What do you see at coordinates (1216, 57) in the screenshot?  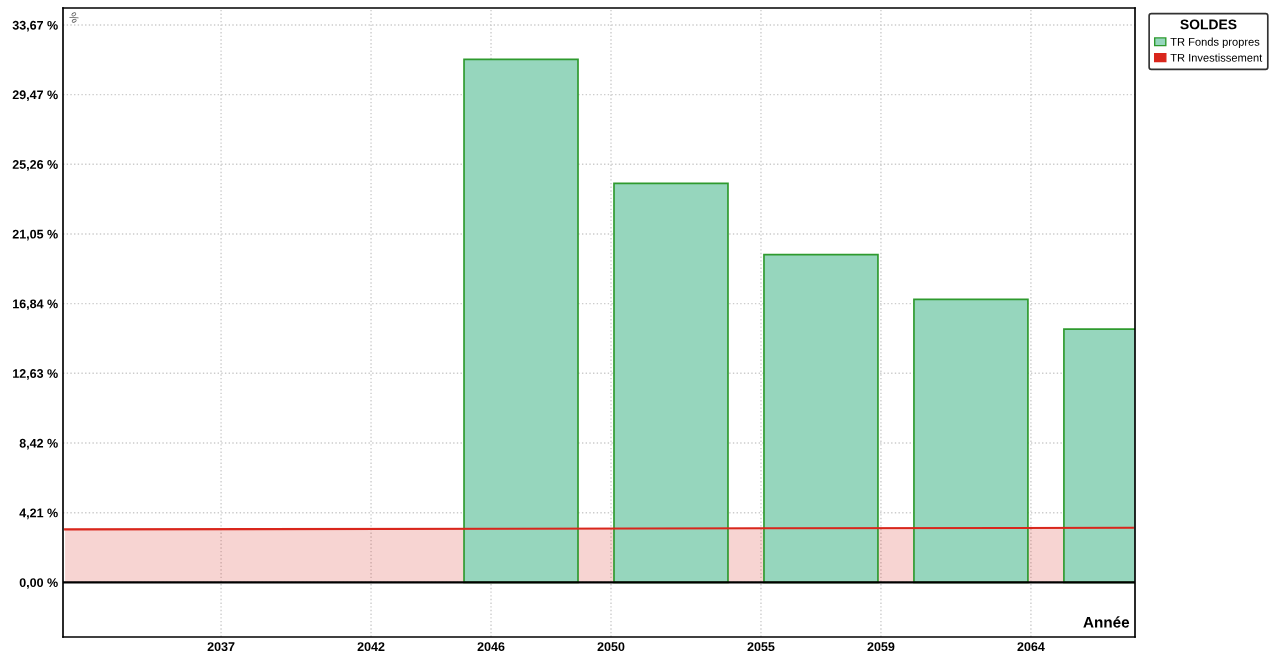 I see `legend-label: TR Investissement` at bounding box center [1216, 57].